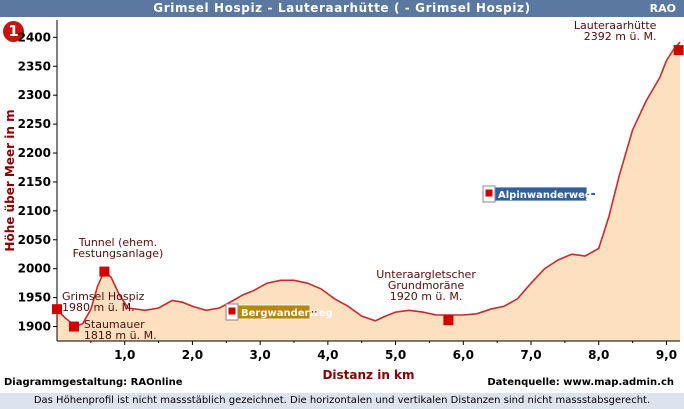 This screenshot has height=409, width=684. I want to click on y-tick-label: 2250, so click(34, 124).